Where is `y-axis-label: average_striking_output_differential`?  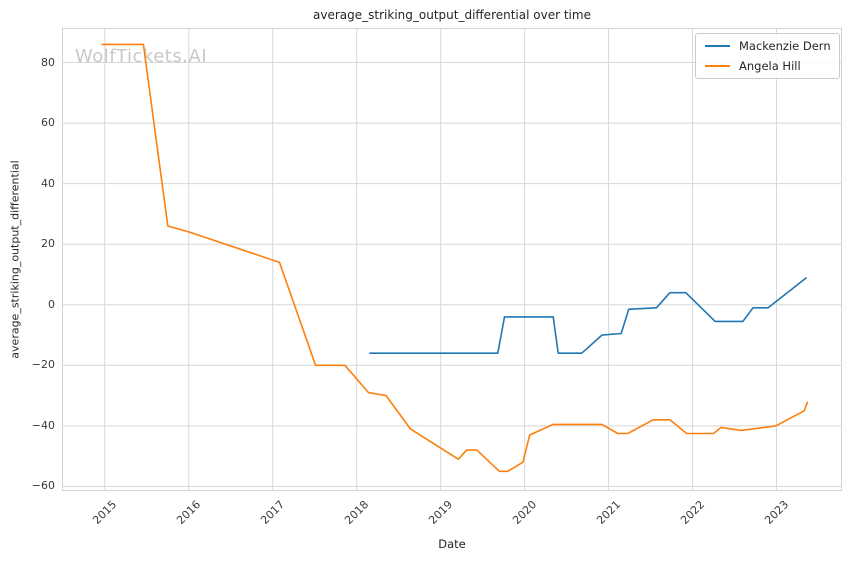
y-axis-label: average_striking_output_differential is located at coordinates (15, 259).